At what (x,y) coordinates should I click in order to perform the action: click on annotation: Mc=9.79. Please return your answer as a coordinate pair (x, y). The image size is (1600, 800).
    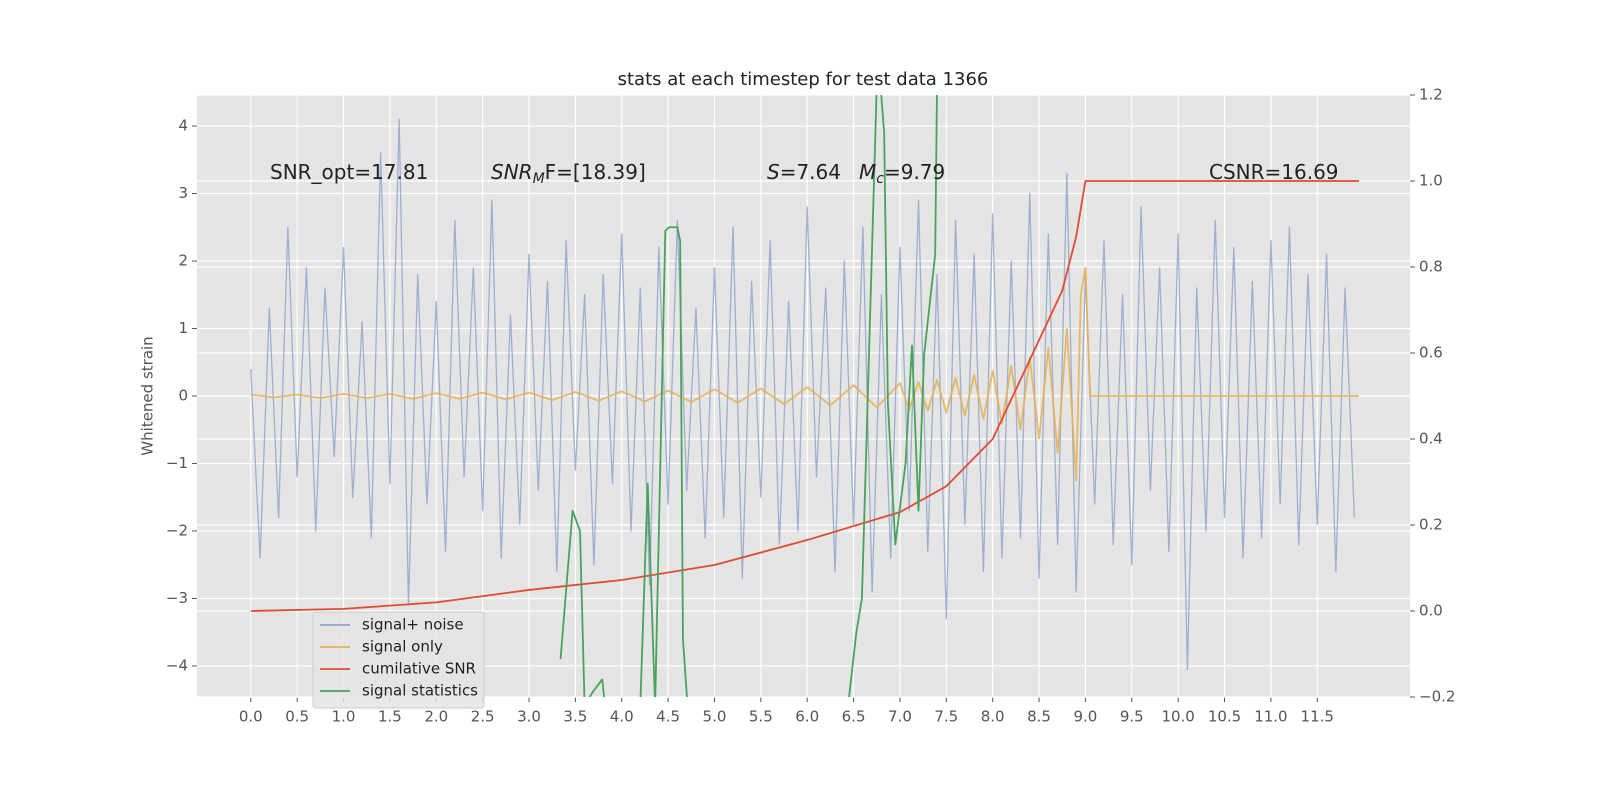
    Looking at the image, I should click on (902, 174).